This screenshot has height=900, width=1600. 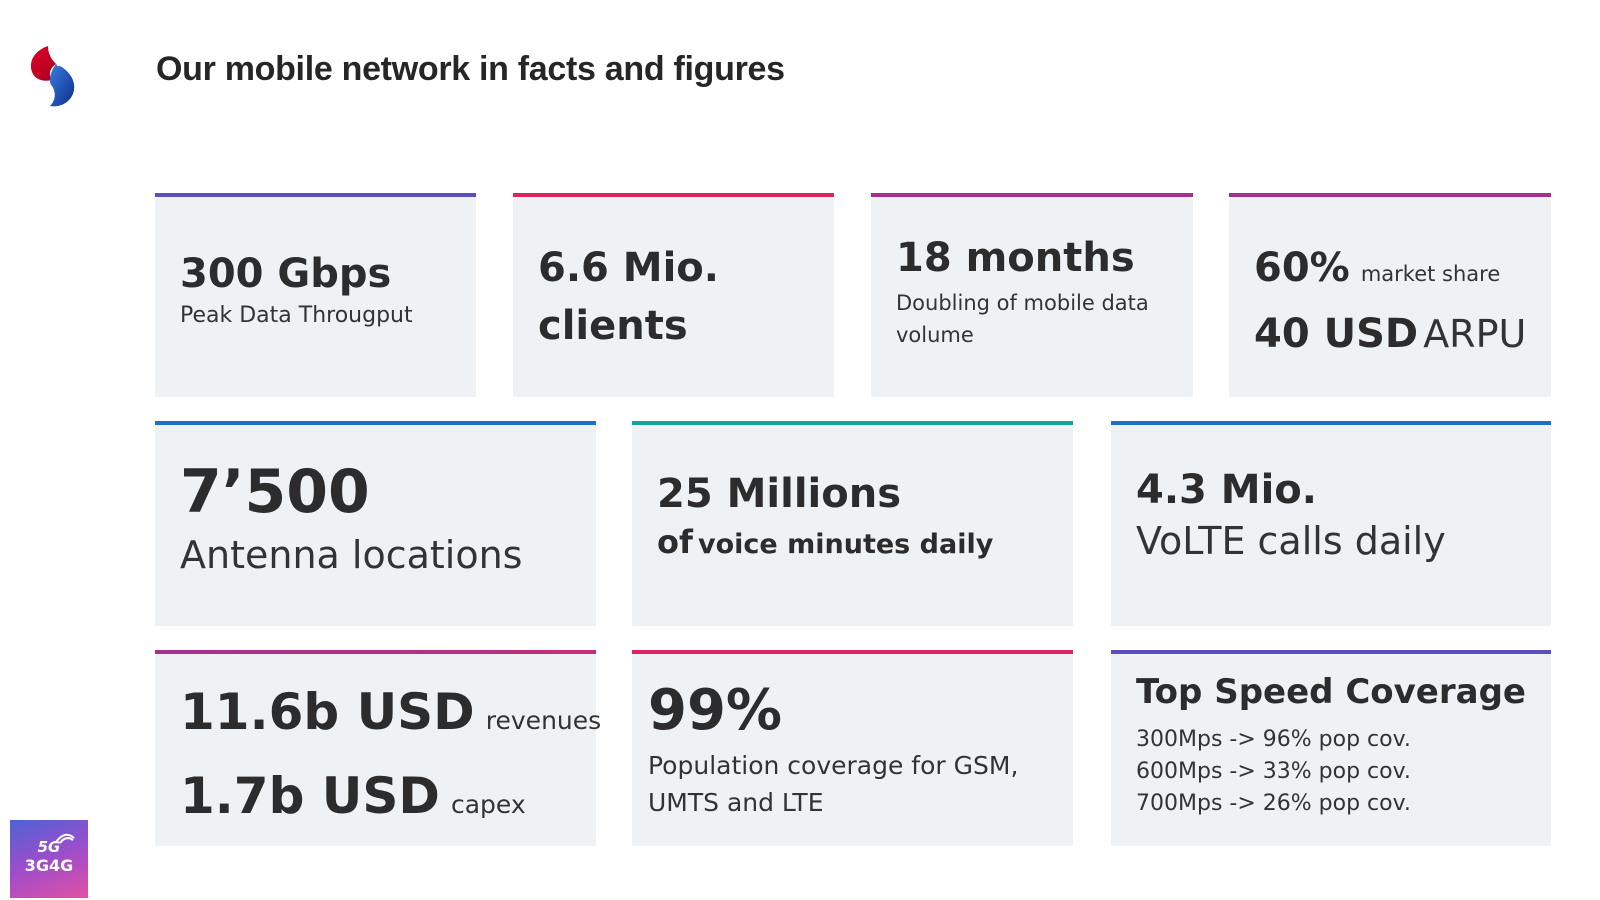 What do you see at coordinates (1273, 771) in the screenshot?
I see `speed-line: 600Mps -> 33% pop cov.` at bounding box center [1273, 771].